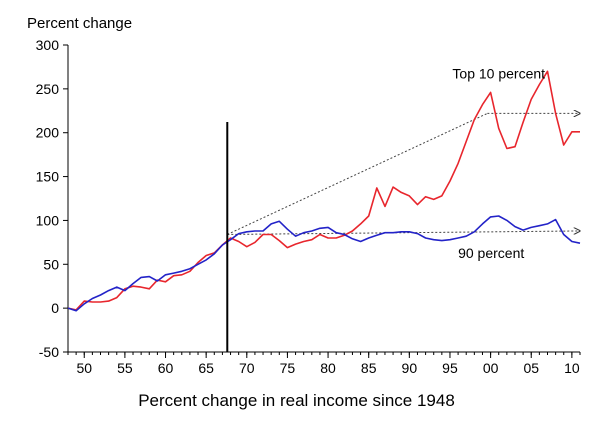 The image size is (593, 425). What do you see at coordinates (48, 89) in the screenshot?
I see `y-tick-label: 250` at bounding box center [48, 89].